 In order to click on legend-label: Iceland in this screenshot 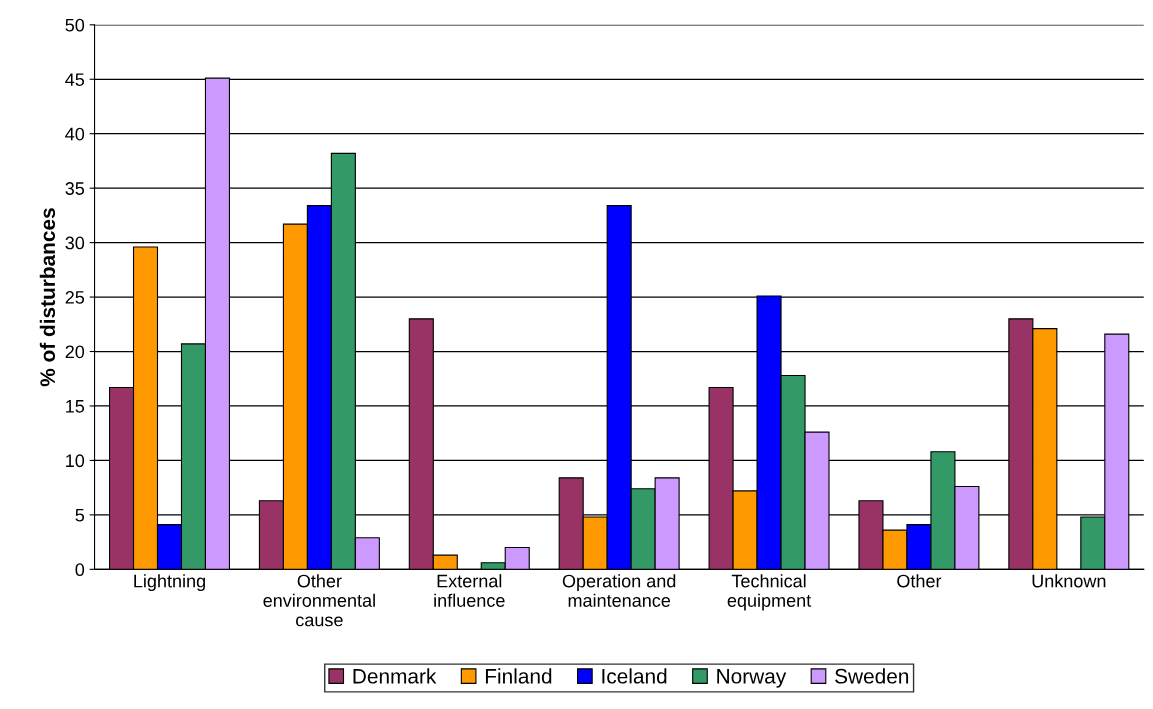, I will do `click(634, 676)`.